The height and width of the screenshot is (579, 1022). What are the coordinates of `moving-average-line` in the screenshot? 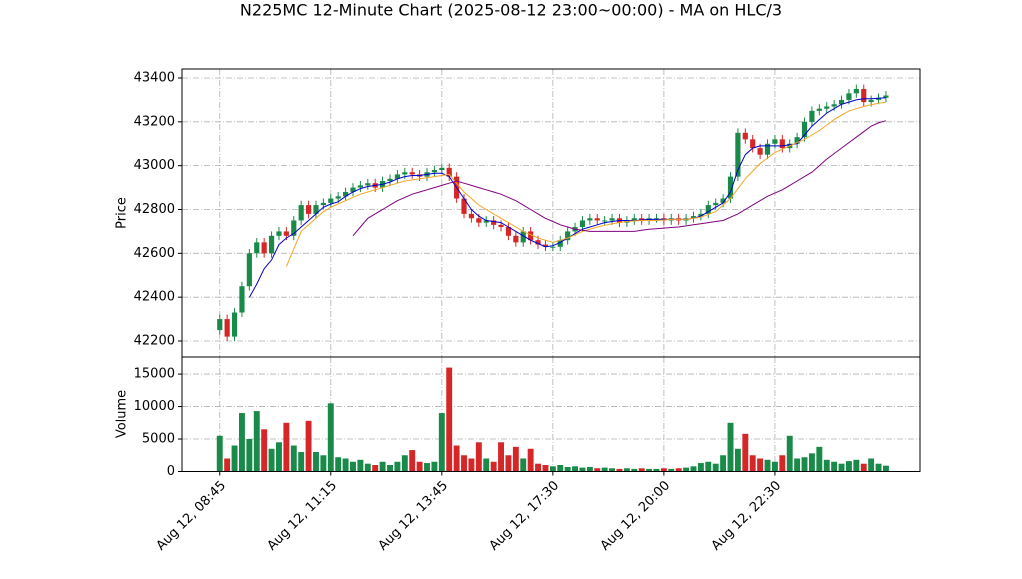 It's located at (619, 178).